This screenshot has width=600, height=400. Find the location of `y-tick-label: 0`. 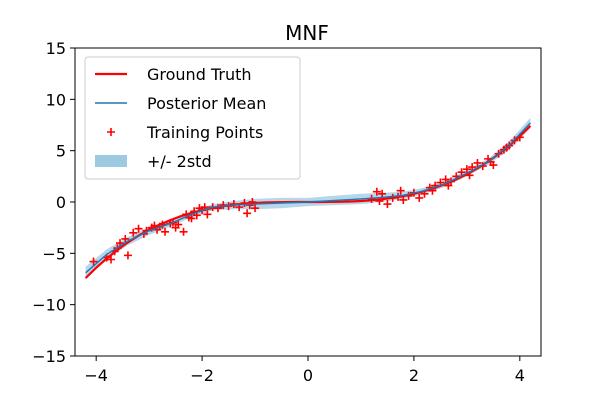

y-tick-label: 0 is located at coordinates (61, 202).